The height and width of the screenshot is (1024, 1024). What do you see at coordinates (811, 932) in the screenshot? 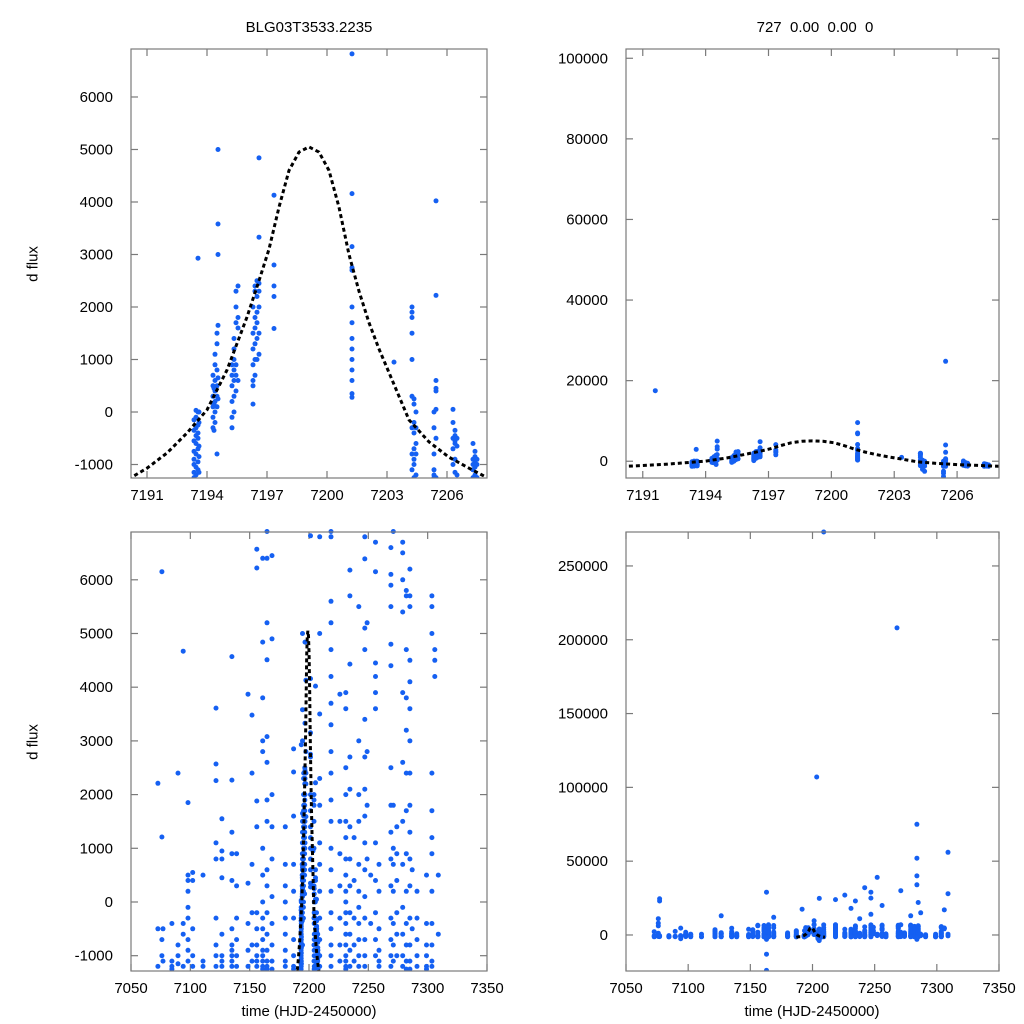
I see `model-curve` at bounding box center [811, 932].